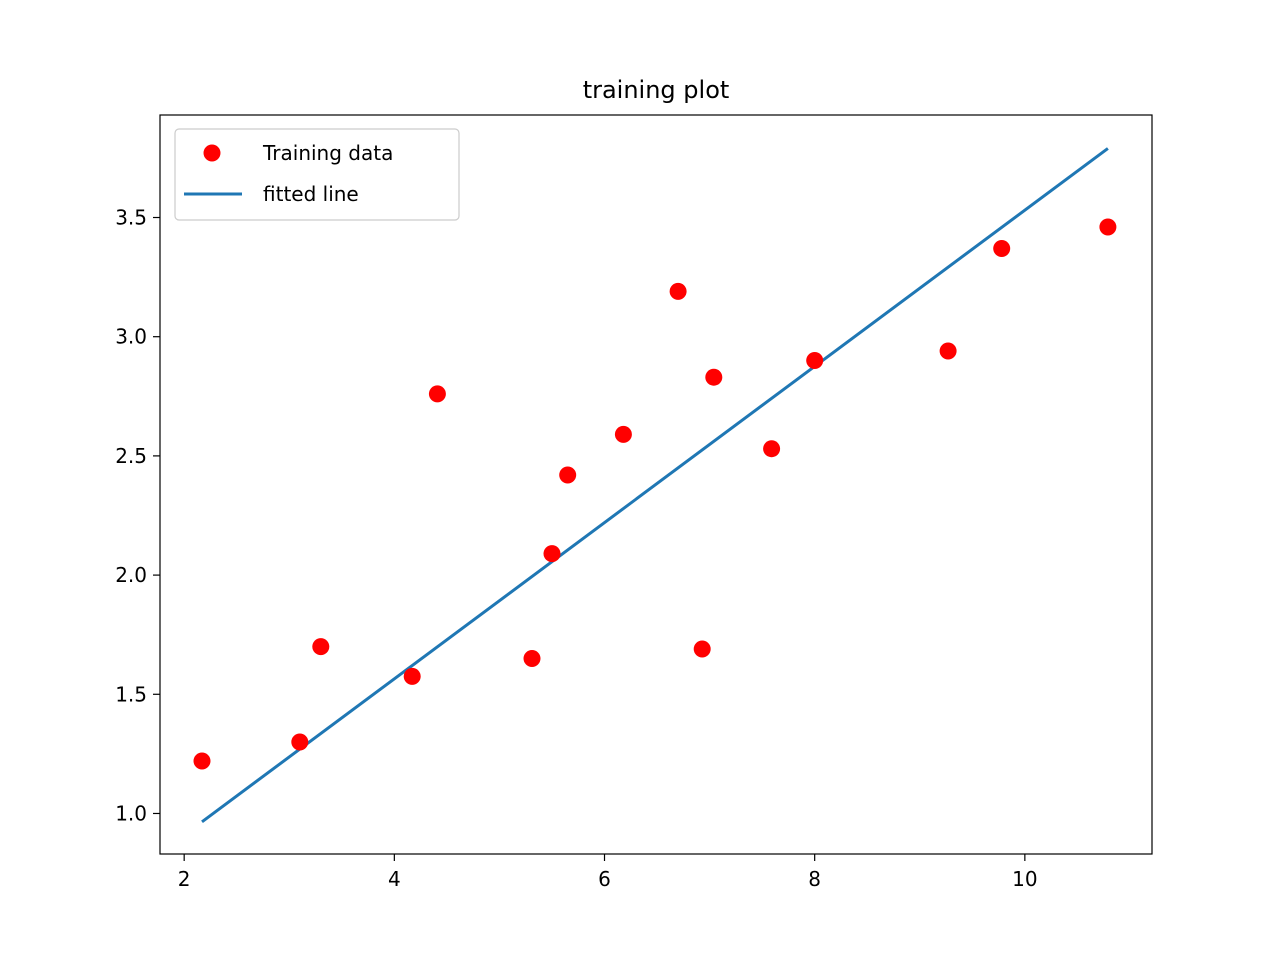 This screenshot has height=960, width=1280. I want to click on x-axis-ticks: 2 4 6 8 10, so click(608, 872).